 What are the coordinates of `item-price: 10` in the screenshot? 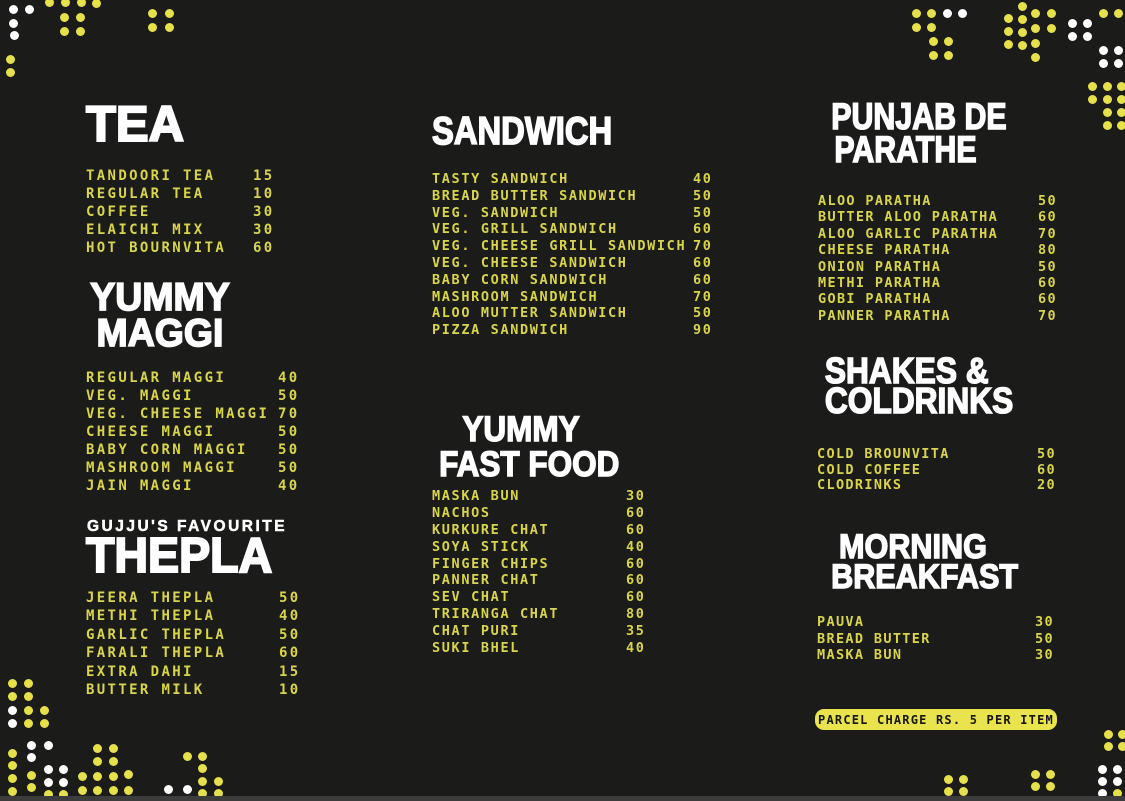 It's located at (290, 689).